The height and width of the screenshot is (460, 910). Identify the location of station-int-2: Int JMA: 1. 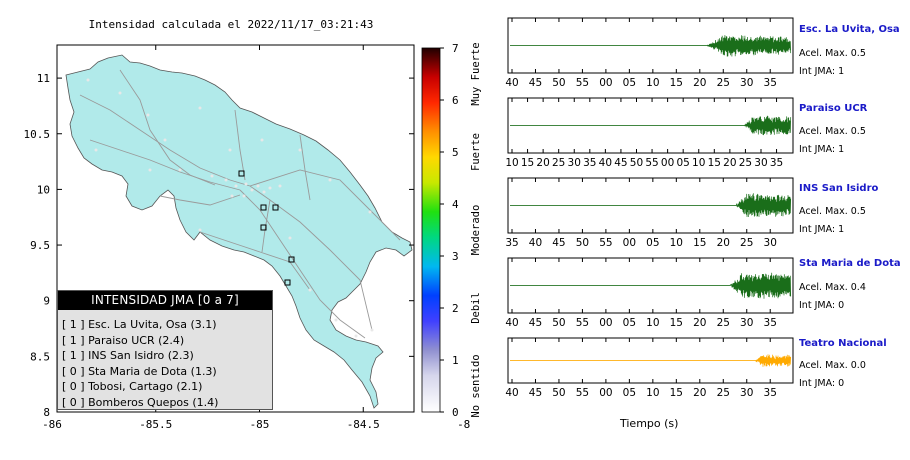
(822, 229).